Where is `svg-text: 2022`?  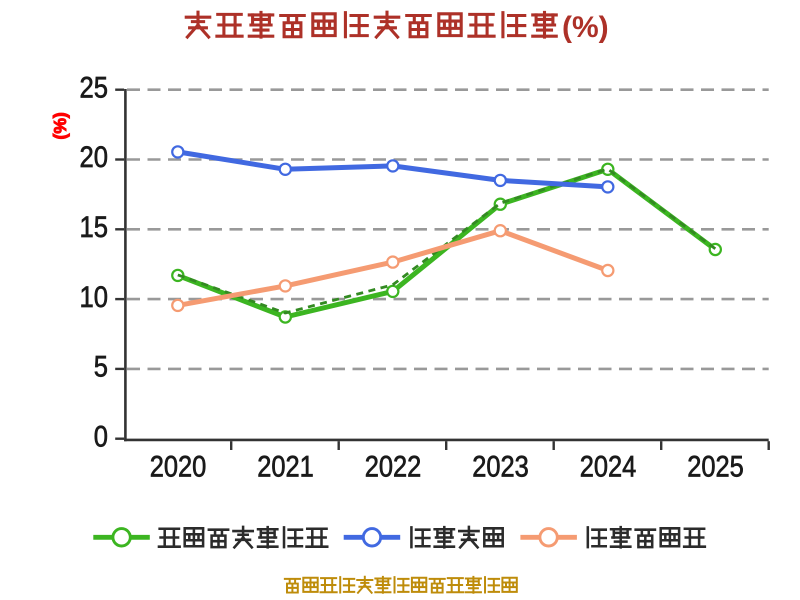
svg-text: 2022 is located at coordinates (393, 467).